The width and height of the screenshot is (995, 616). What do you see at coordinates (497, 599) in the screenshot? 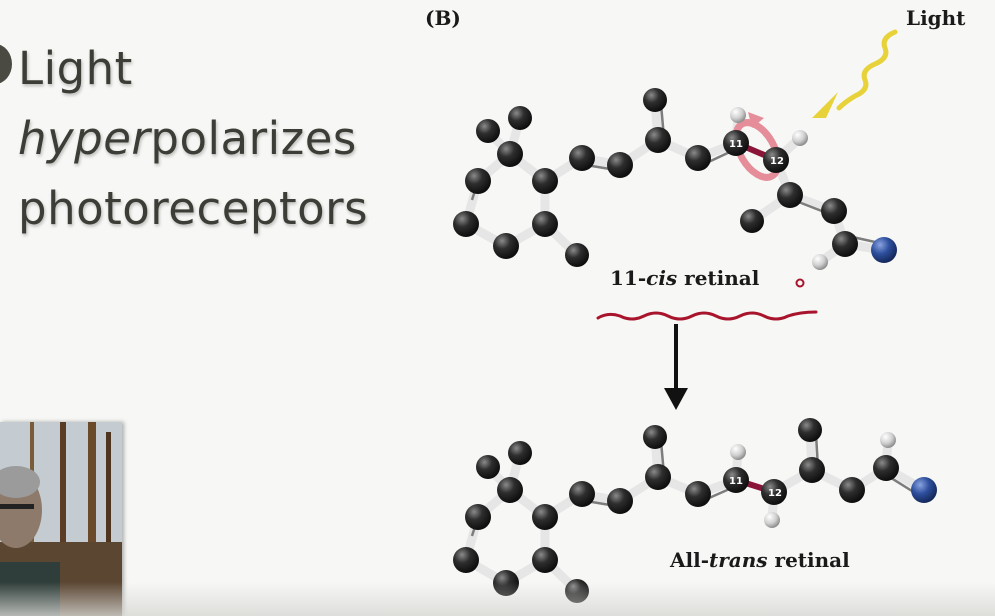
I see `bottom-fade` at bounding box center [497, 599].